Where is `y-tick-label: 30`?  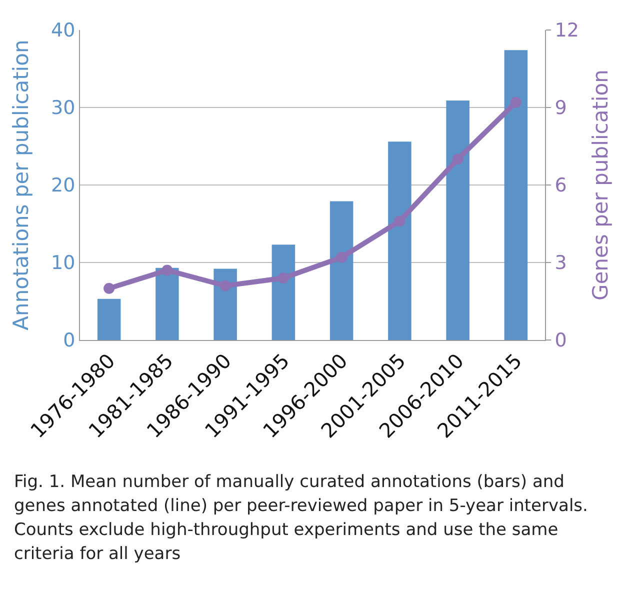
y-tick-label: 30 is located at coordinates (63, 108).